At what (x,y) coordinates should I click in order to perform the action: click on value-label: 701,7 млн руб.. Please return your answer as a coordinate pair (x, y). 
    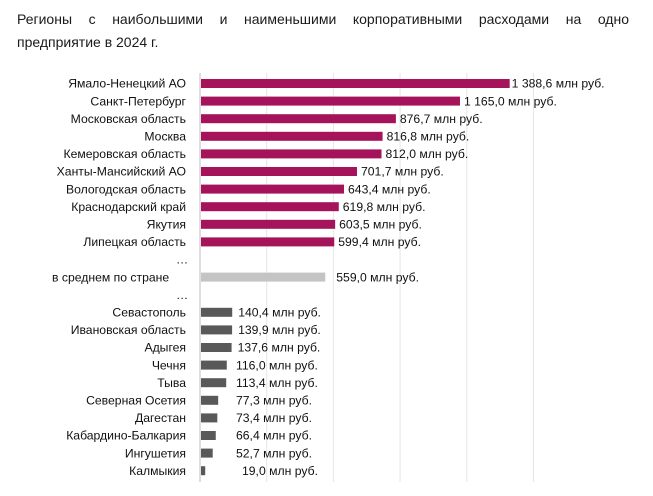
    Looking at the image, I should click on (402, 172).